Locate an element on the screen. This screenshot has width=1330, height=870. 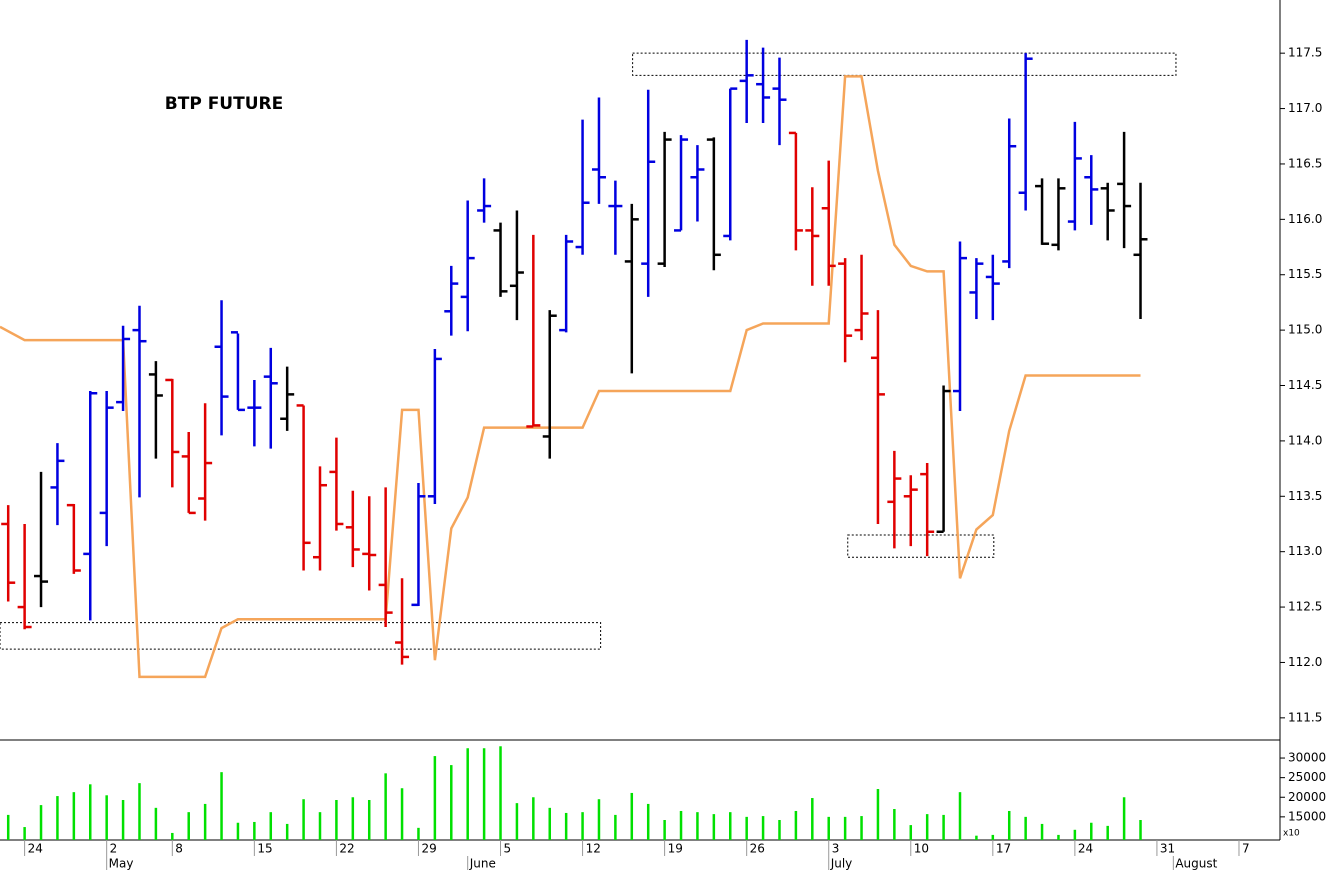
x-tick-label: 12 is located at coordinates (593, 849).